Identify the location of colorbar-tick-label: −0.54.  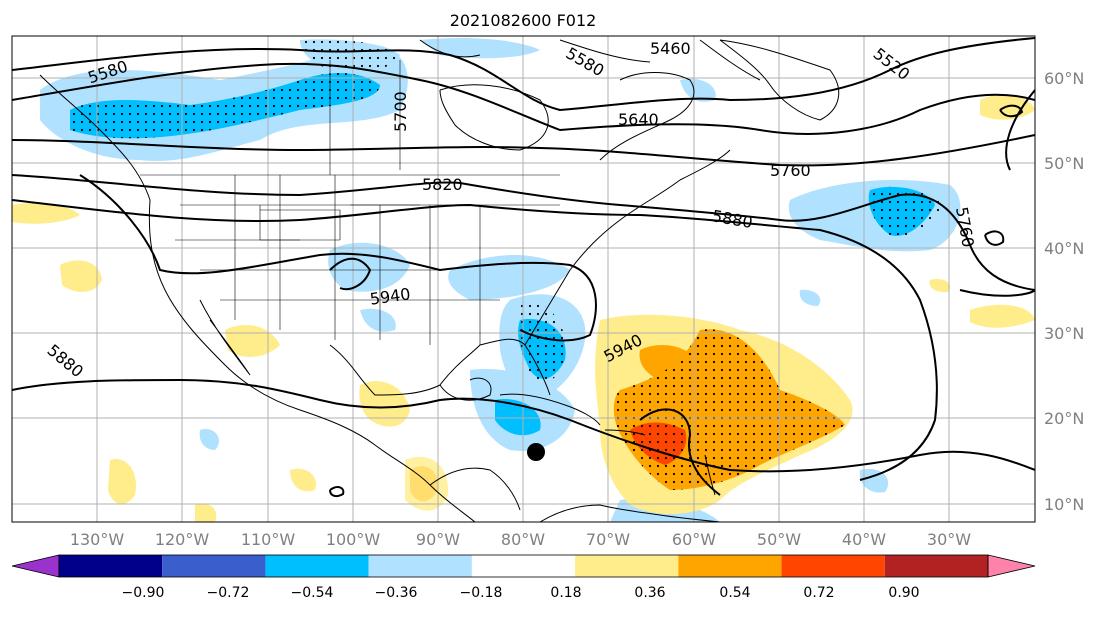
(312, 593).